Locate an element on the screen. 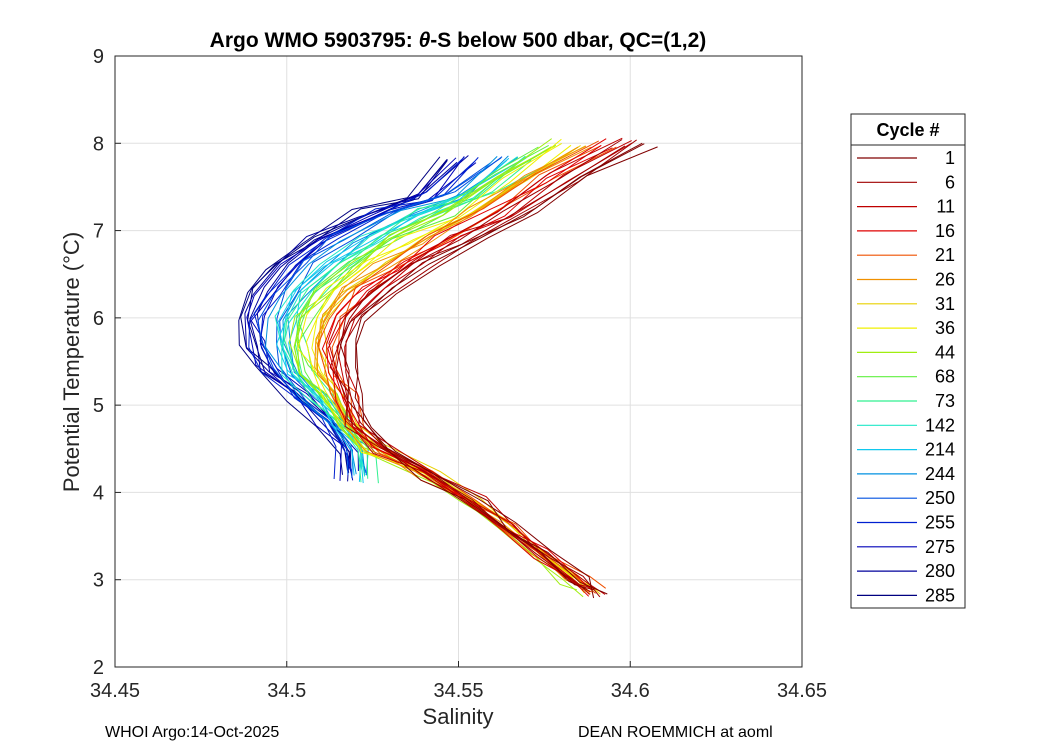 The height and width of the screenshot is (750, 1050). legend-label-73: 73 is located at coordinates (945, 401).